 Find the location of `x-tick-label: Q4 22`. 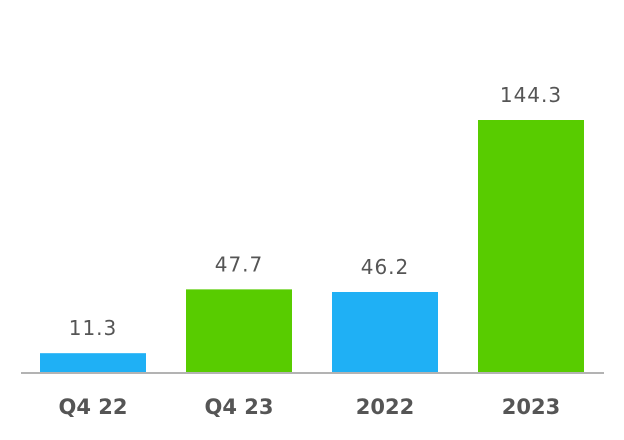

x-tick-label: Q4 22 is located at coordinates (93, 407).